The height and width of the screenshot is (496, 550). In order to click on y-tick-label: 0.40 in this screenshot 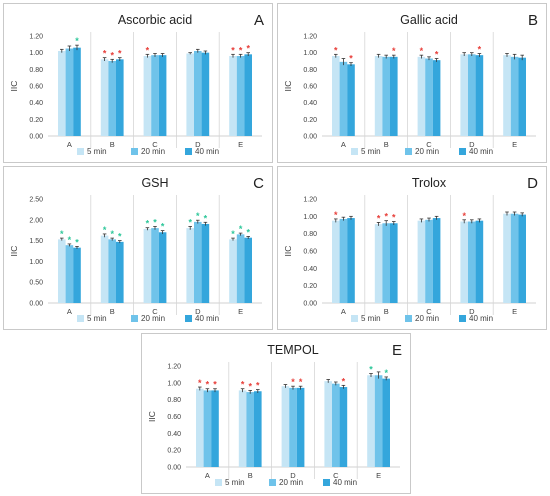, I will do `click(310, 103)`.